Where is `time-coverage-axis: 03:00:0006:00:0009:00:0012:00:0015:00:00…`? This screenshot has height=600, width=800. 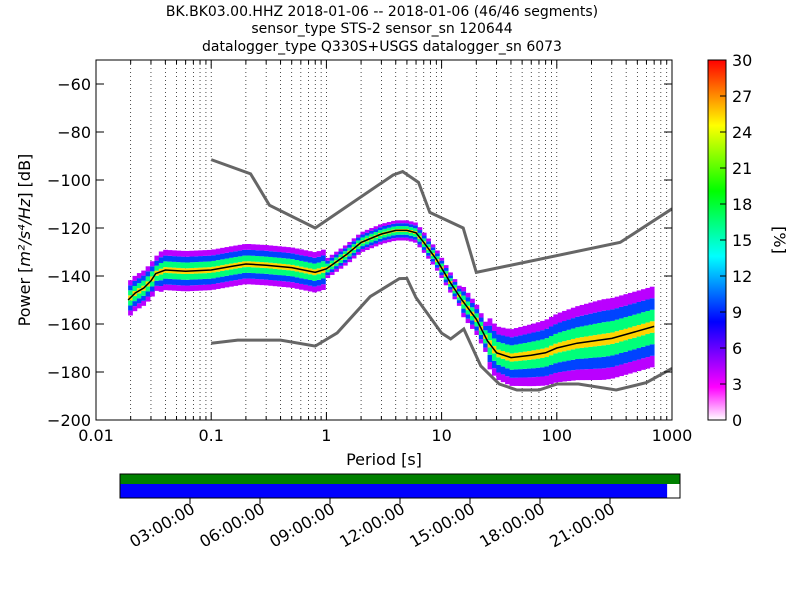
time-coverage-axis: 03:00:0006:00:0009:00:0012:00:0015:00:00… is located at coordinates (400, 512).